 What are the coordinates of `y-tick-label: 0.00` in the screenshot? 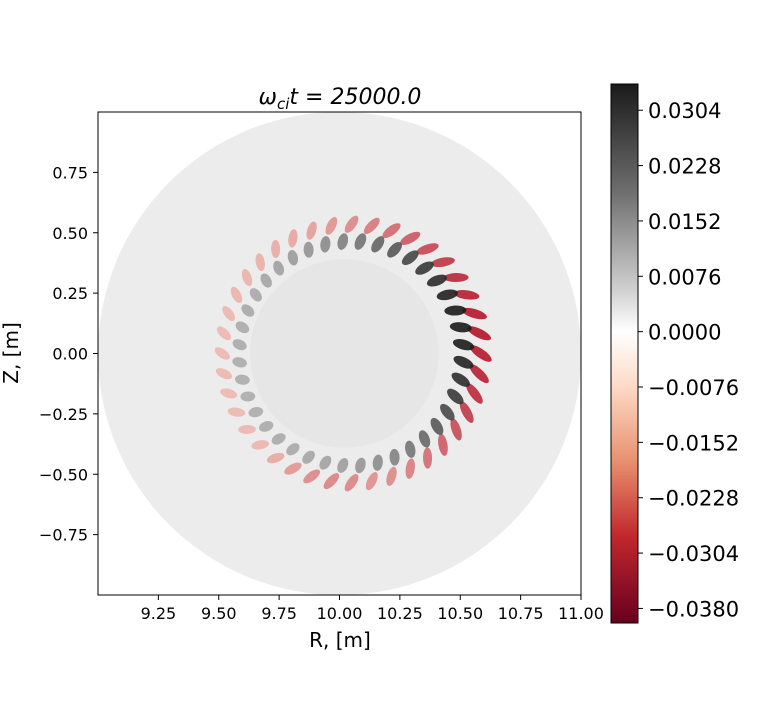 It's located at (70, 354).